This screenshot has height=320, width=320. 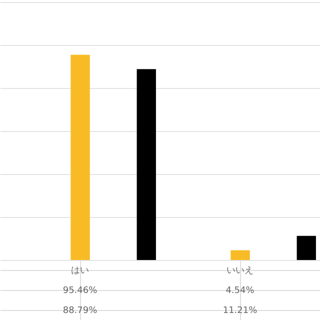 I want to click on data-label: 11.21%, so click(x=240, y=311).